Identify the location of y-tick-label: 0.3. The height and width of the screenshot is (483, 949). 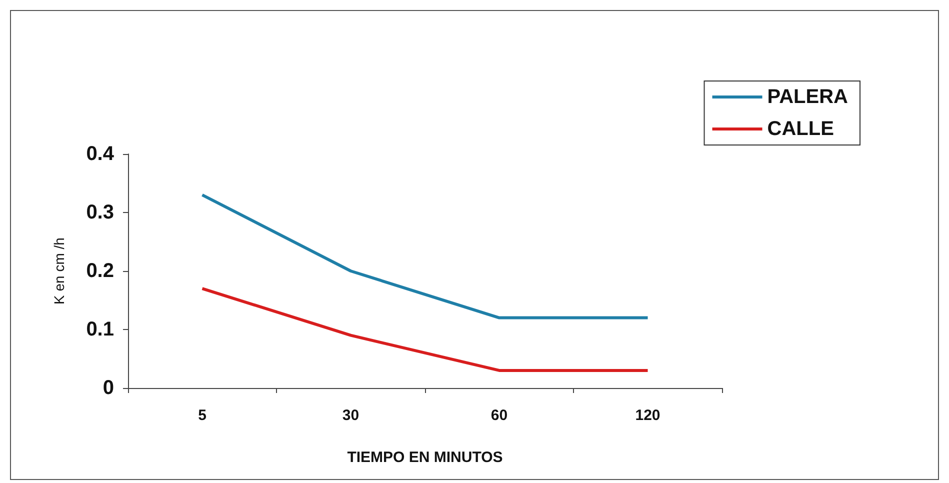
(100, 213).